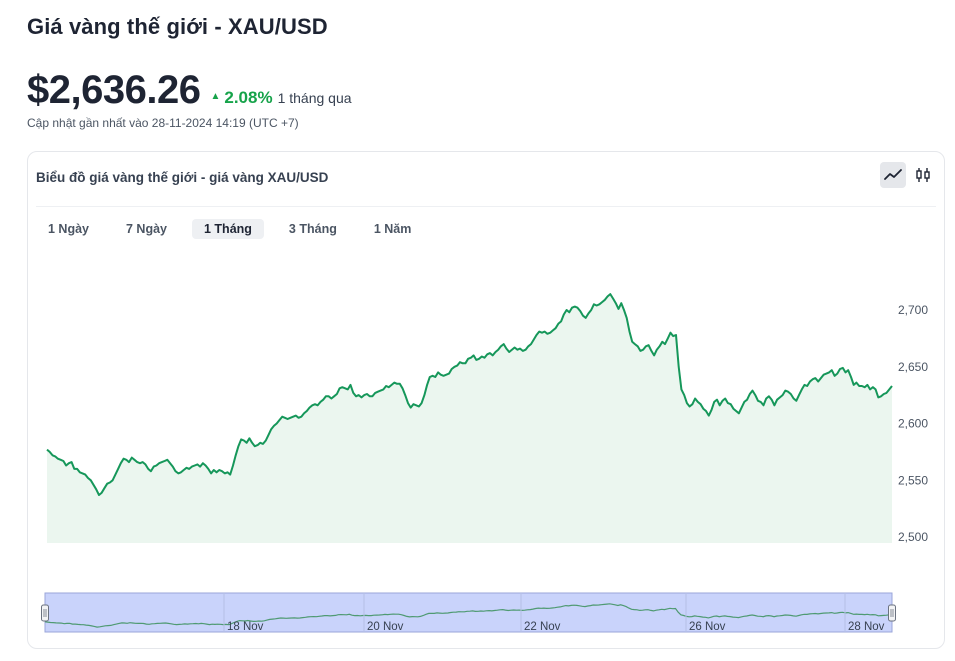  What do you see at coordinates (45, 613) in the screenshot?
I see `navigator-handle-left` at bounding box center [45, 613].